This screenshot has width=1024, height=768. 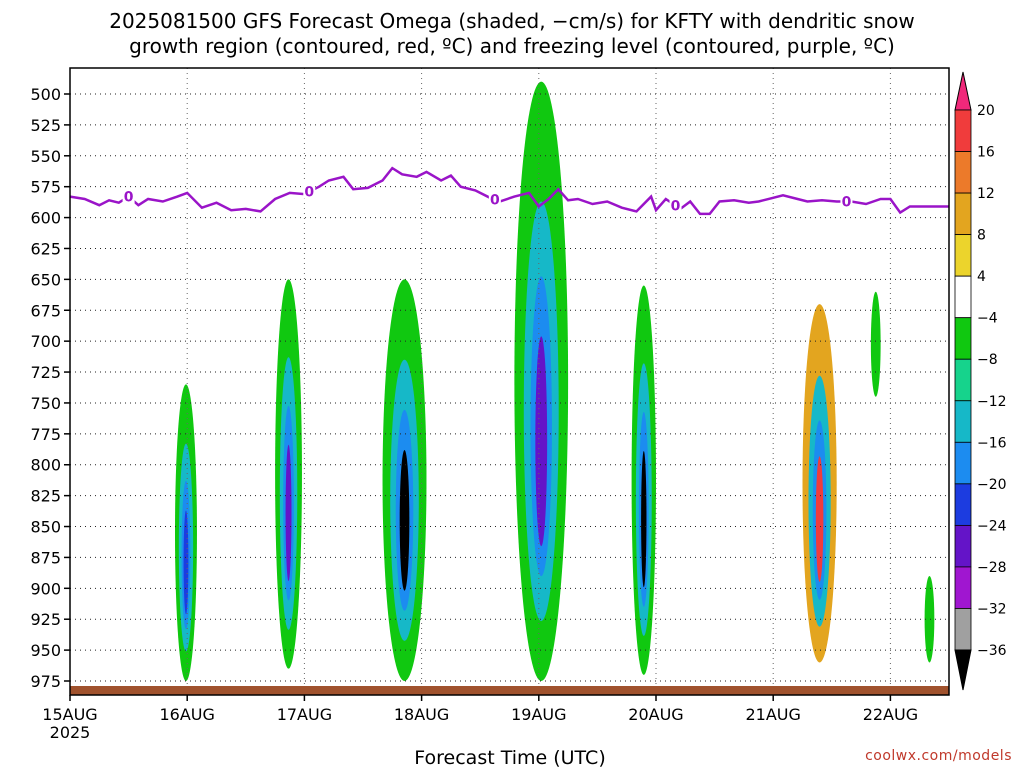 What do you see at coordinates (45, 465) in the screenshot?
I see `y-tick-label: 800` at bounding box center [45, 465].